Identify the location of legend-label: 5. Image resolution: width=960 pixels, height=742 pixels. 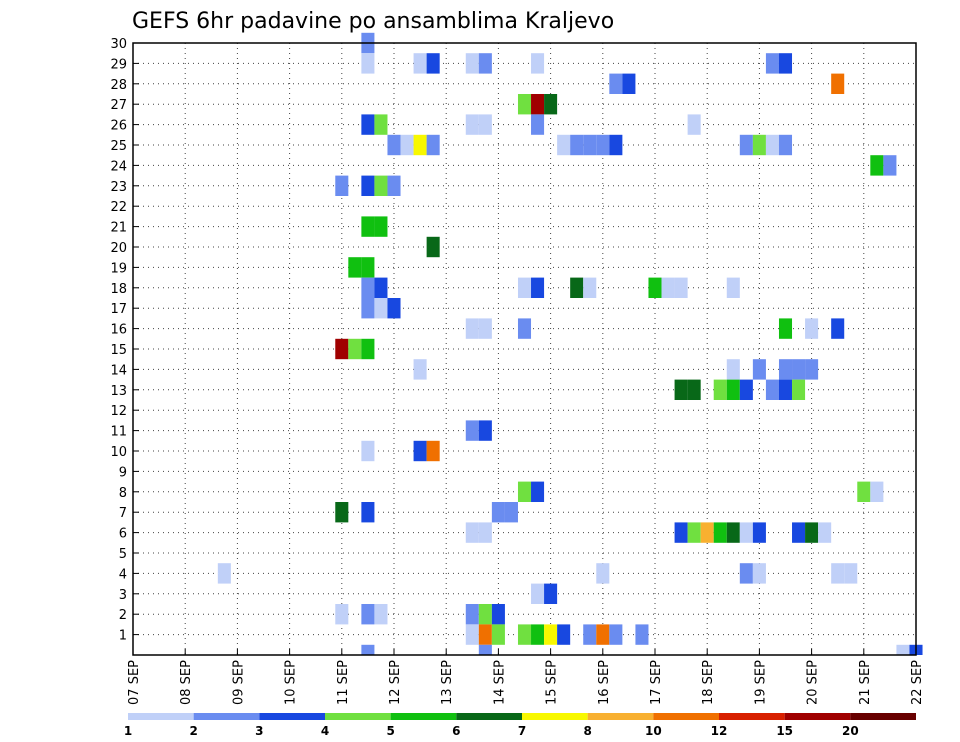
(390, 731).